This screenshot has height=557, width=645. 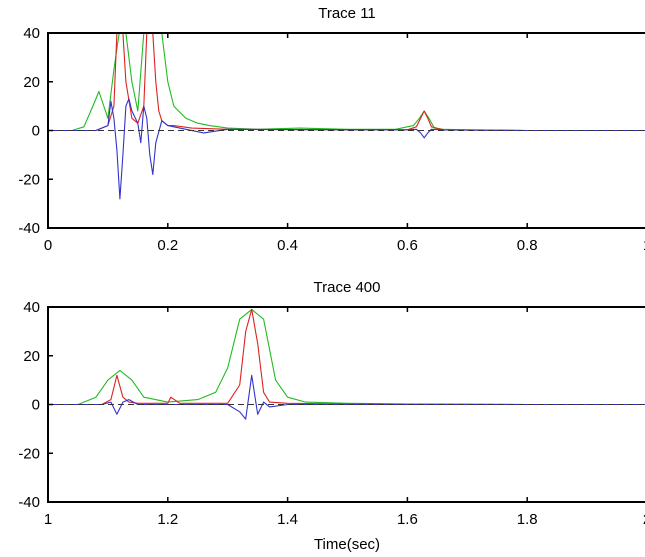 What do you see at coordinates (167, 519) in the screenshot?
I see `x-tick-label: 1.2` at bounding box center [167, 519].